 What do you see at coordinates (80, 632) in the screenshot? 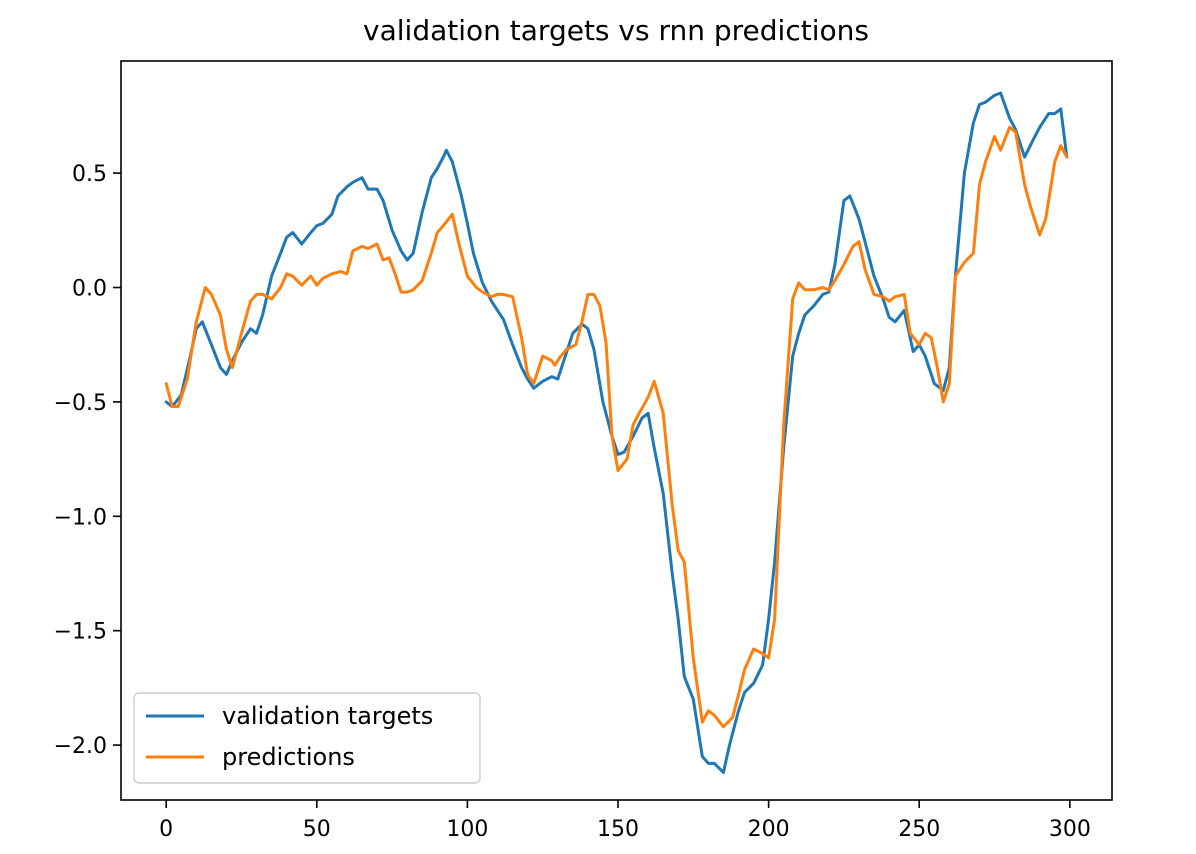
I see `y-tick-label: −1.5` at bounding box center [80, 632].